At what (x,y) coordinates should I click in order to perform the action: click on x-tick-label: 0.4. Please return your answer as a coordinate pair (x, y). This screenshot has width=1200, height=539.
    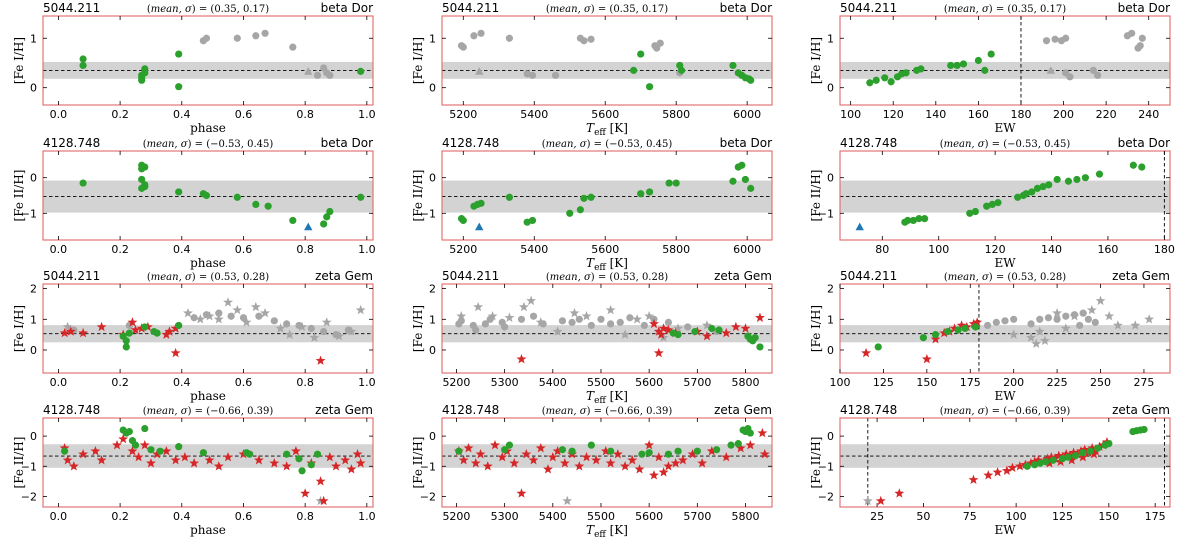
    Looking at the image, I should click on (182, 516).